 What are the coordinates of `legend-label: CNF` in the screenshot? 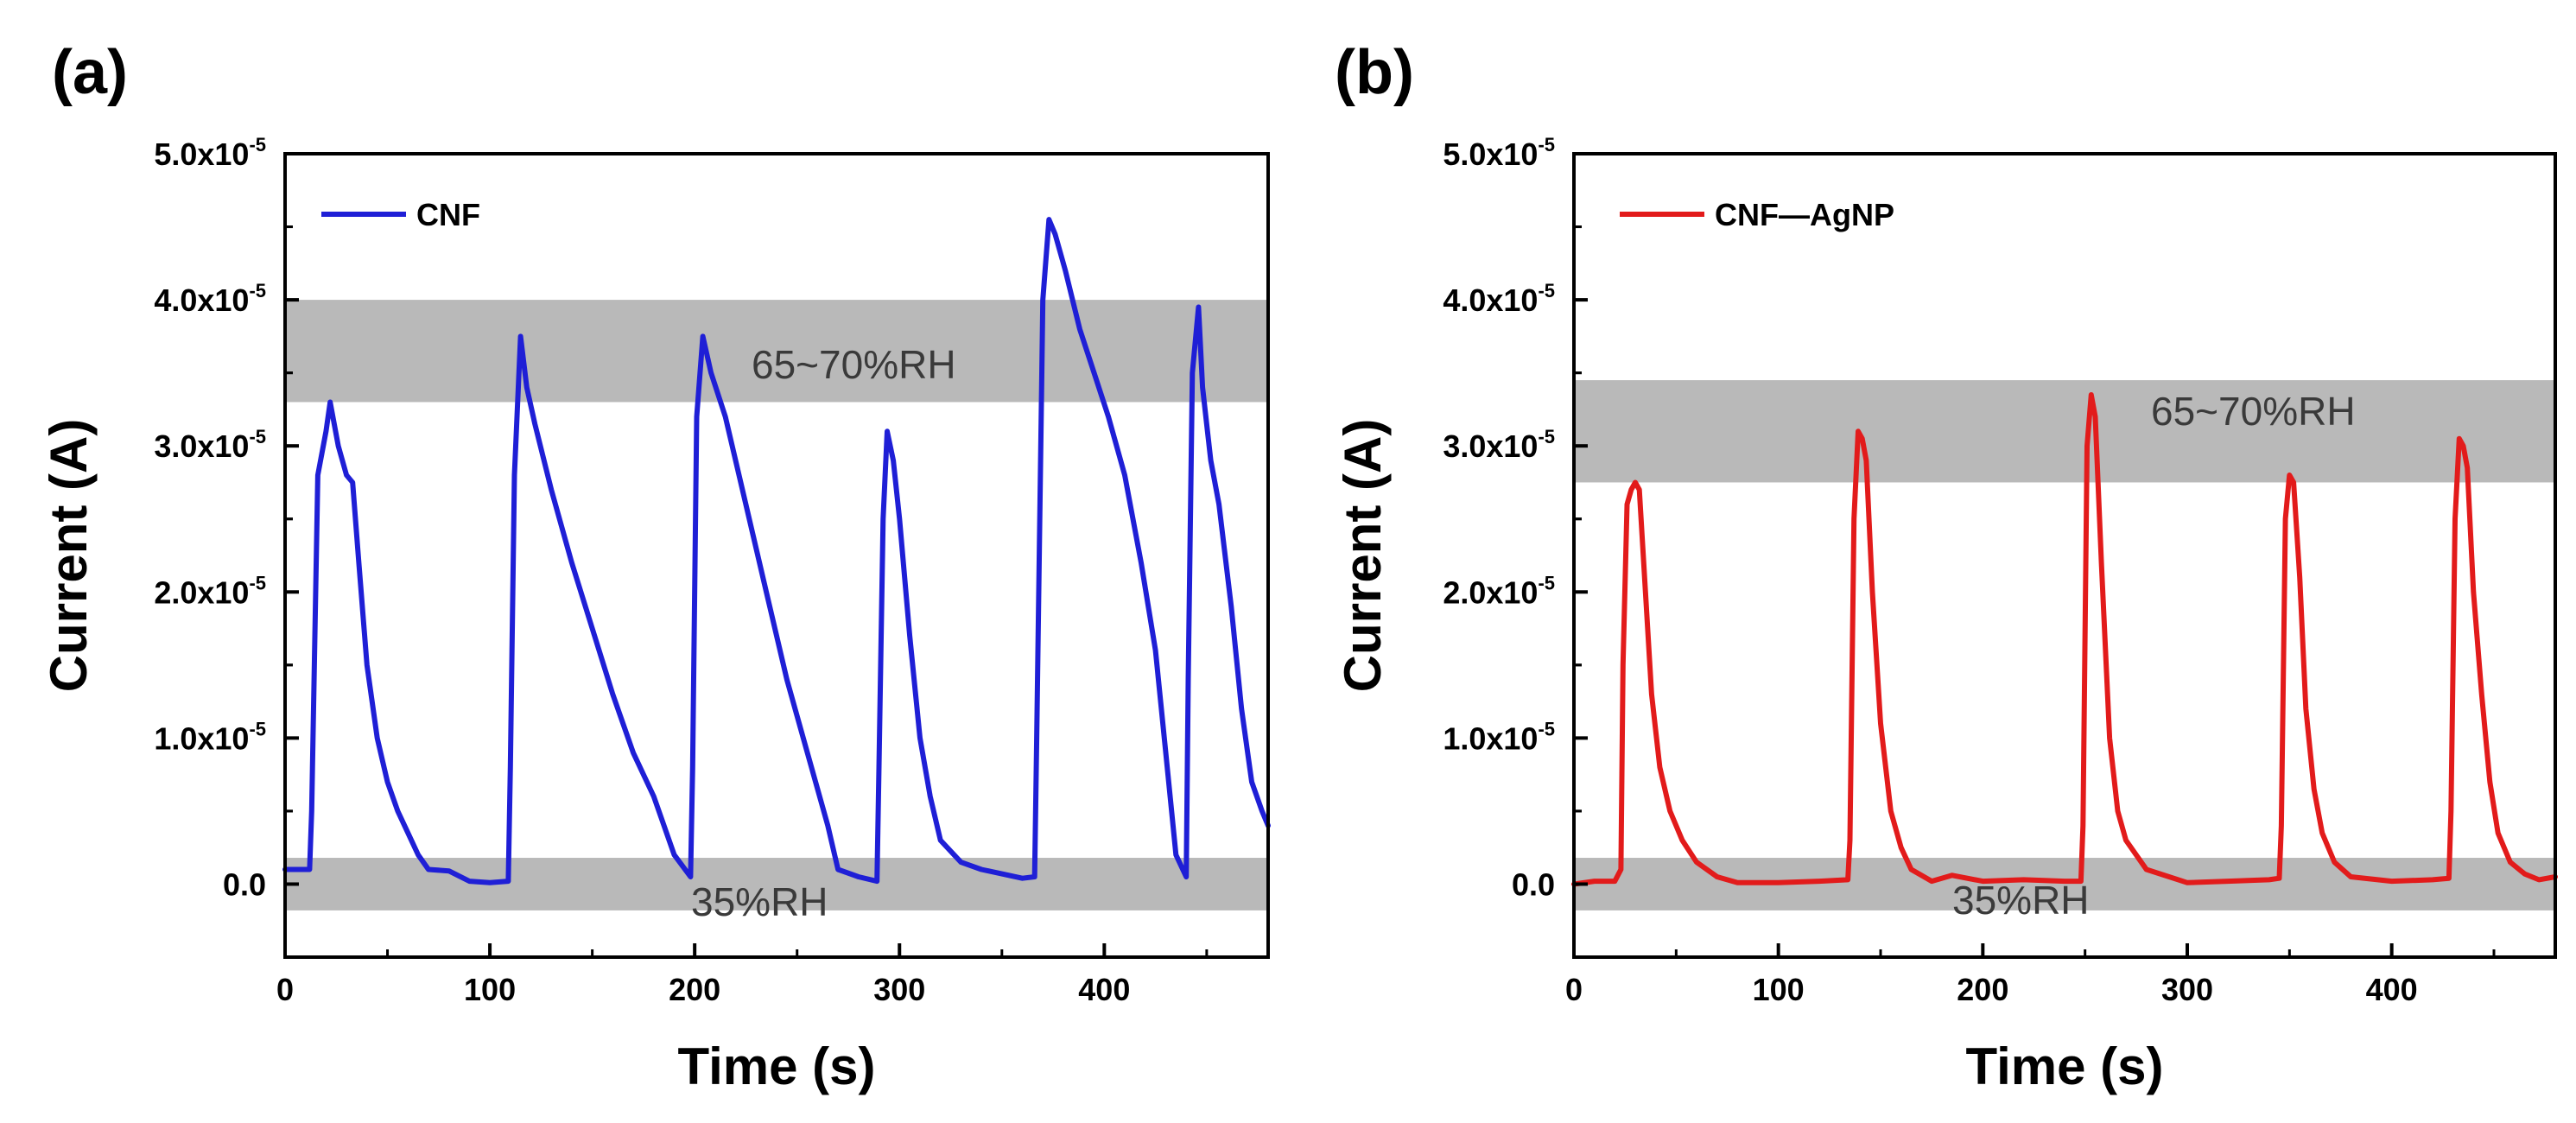 It's located at (448, 214).